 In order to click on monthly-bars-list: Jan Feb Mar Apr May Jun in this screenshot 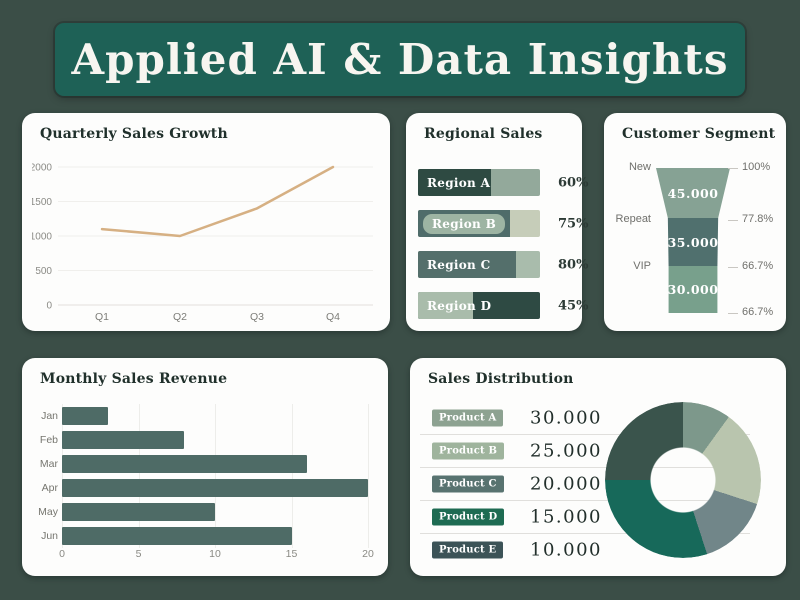, I will do `click(204, 476)`.